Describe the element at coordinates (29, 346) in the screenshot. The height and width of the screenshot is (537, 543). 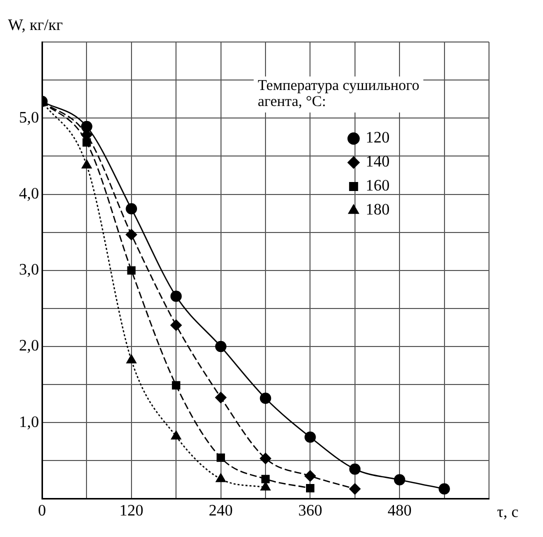
I see `y-tick-label: 2,0` at that location.